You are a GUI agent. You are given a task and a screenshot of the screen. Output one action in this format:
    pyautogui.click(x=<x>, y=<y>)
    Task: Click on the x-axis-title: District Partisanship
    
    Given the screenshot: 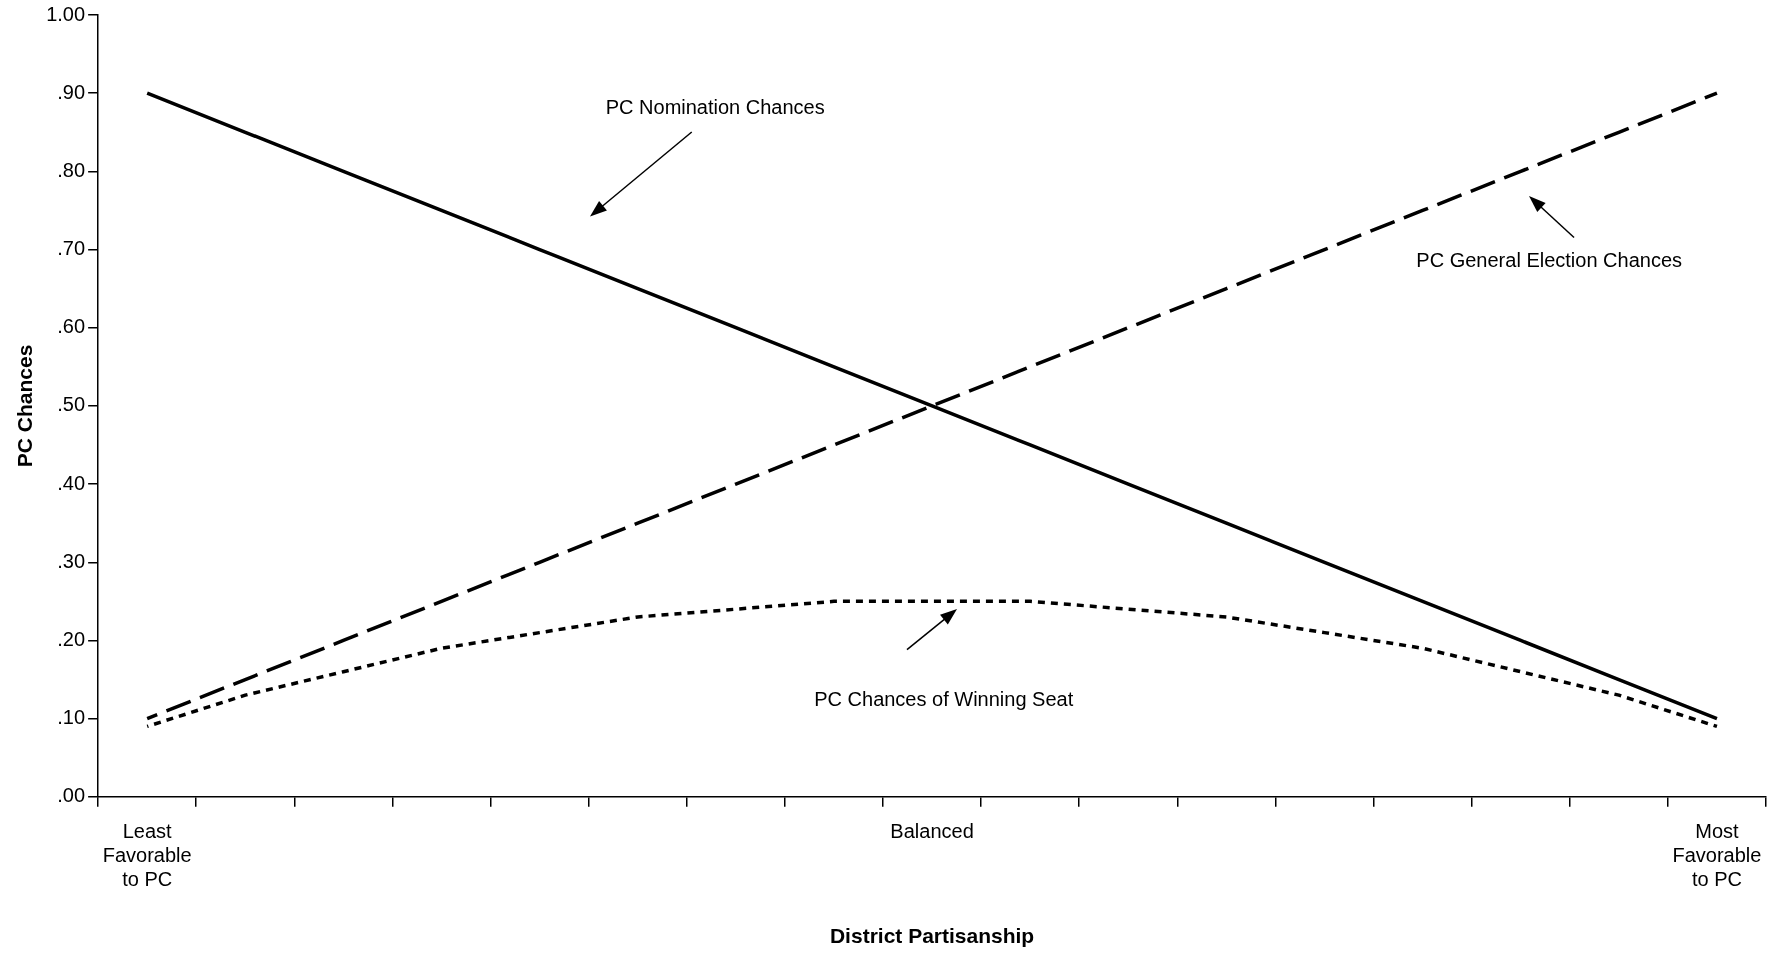 What is the action you would take?
    pyautogui.click(x=932, y=936)
    